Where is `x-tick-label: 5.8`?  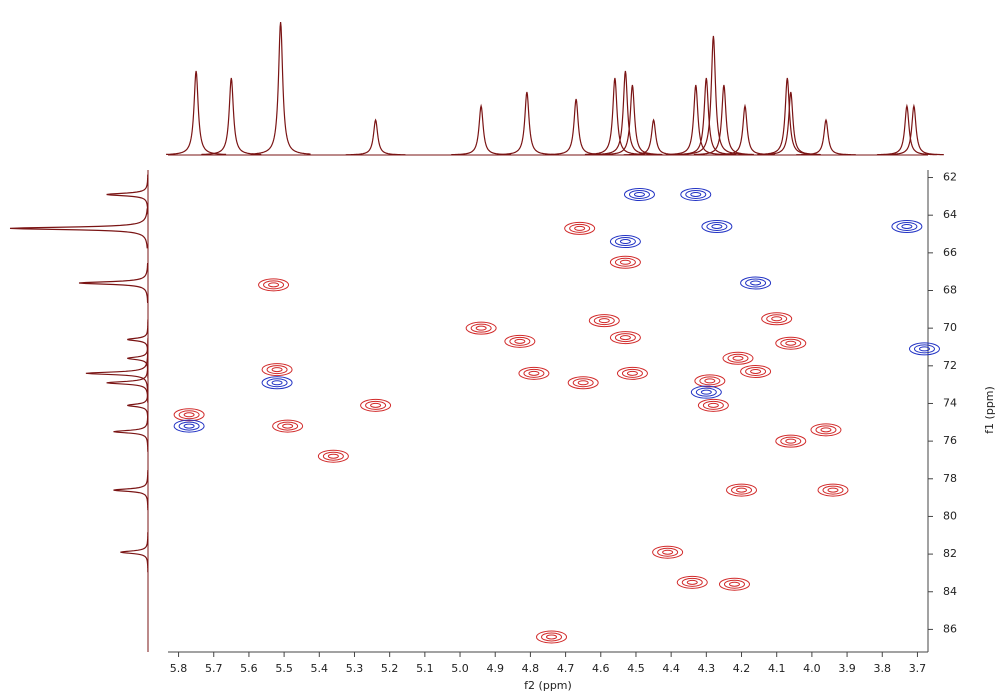 x-tick-label: 5.8 is located at coordinates (179, 668).